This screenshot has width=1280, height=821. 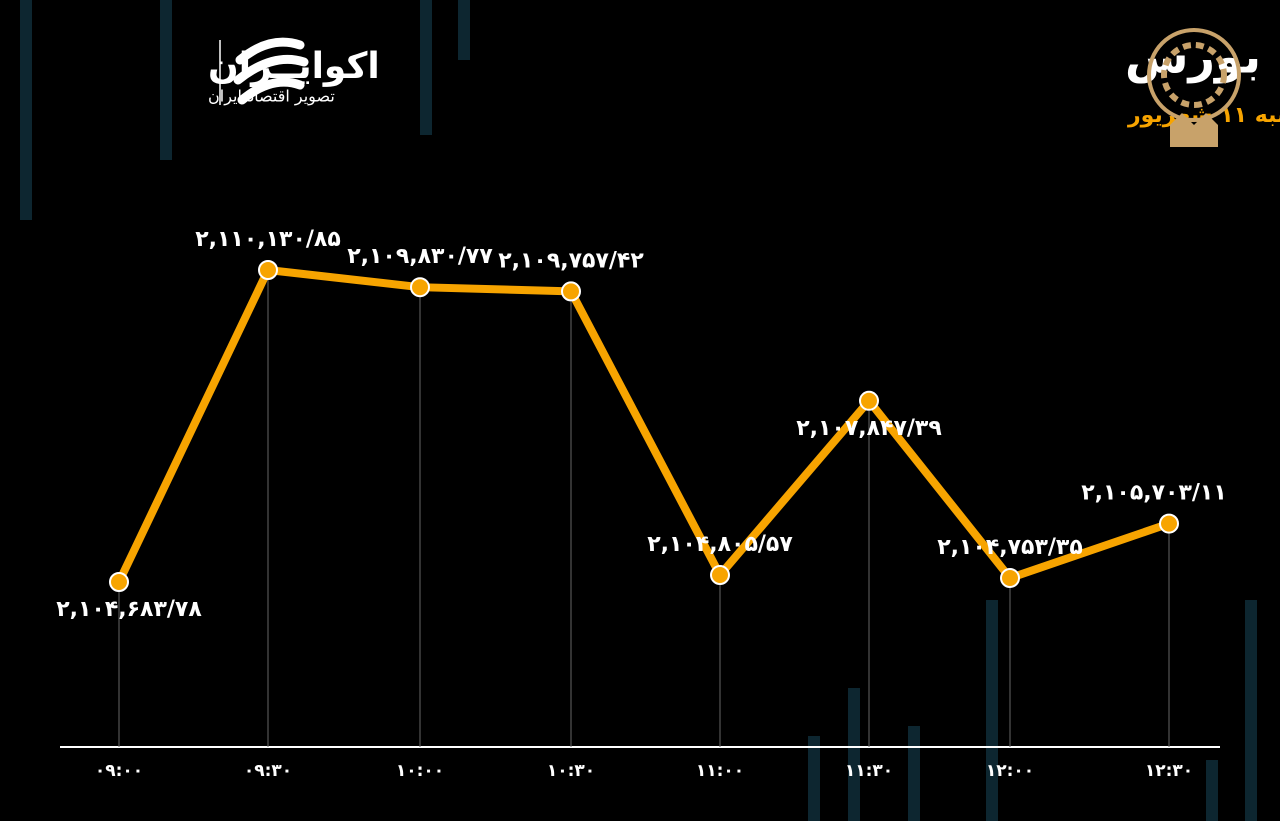 I want to click on data-label: ۲,۱۰۷,۸۴۷/۳۹, so click(x=869, y=428).